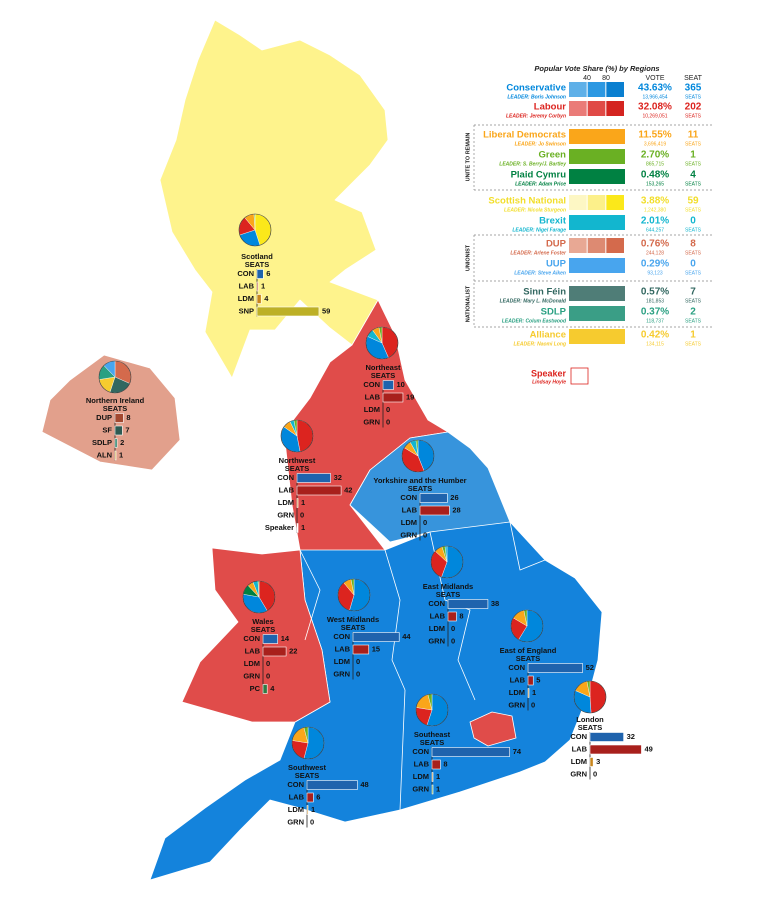 This screenshot has height=897, width=780. What do you see at coordinates (259, 597) in the screenshot?
I see `pie-outline` at bounding box center [259, 597].